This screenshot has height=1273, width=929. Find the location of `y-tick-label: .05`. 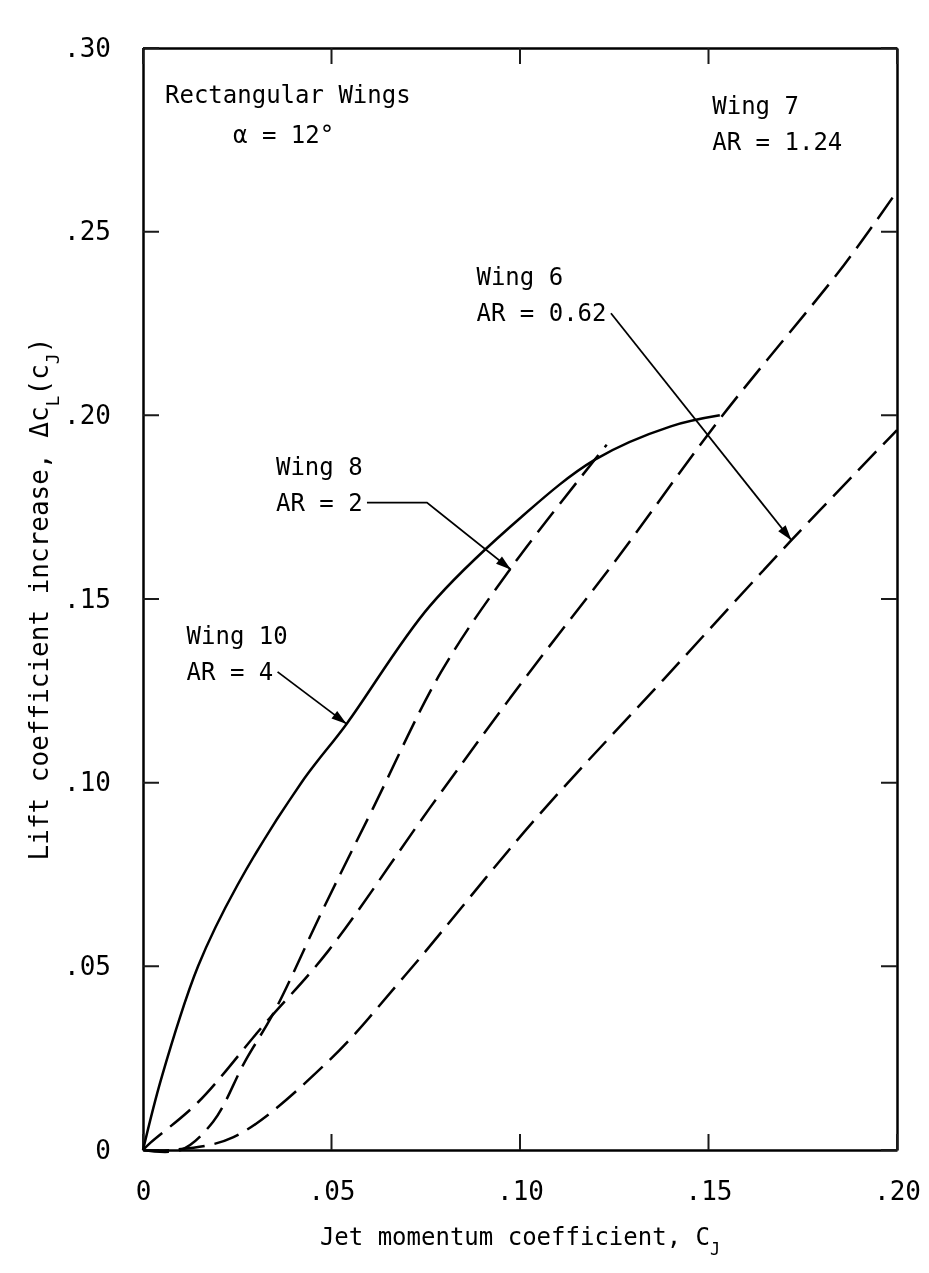

y-tick-label: .05 is located at coordinates (87, 966).